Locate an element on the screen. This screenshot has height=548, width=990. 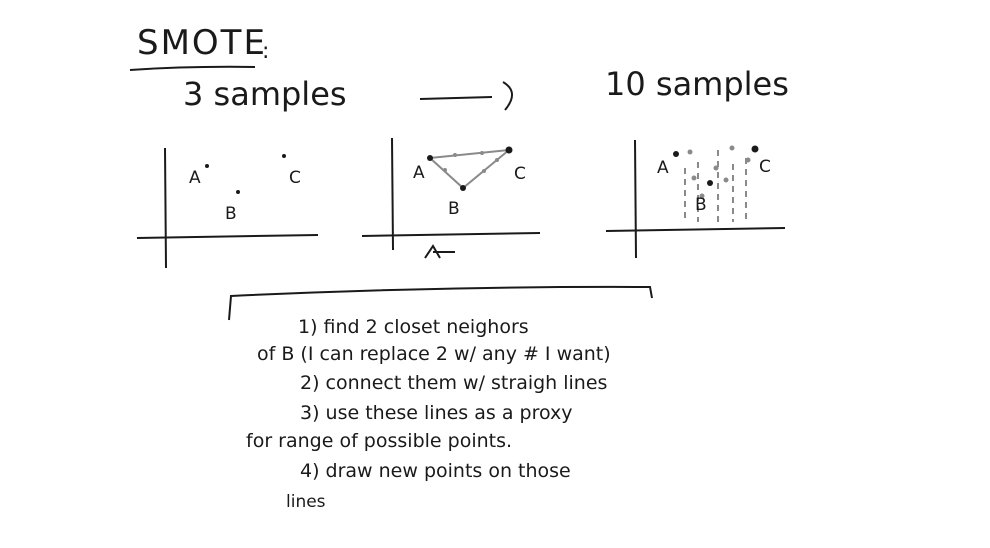
step-3-continued: for range of possible points. is located at coordinates (379, 441).